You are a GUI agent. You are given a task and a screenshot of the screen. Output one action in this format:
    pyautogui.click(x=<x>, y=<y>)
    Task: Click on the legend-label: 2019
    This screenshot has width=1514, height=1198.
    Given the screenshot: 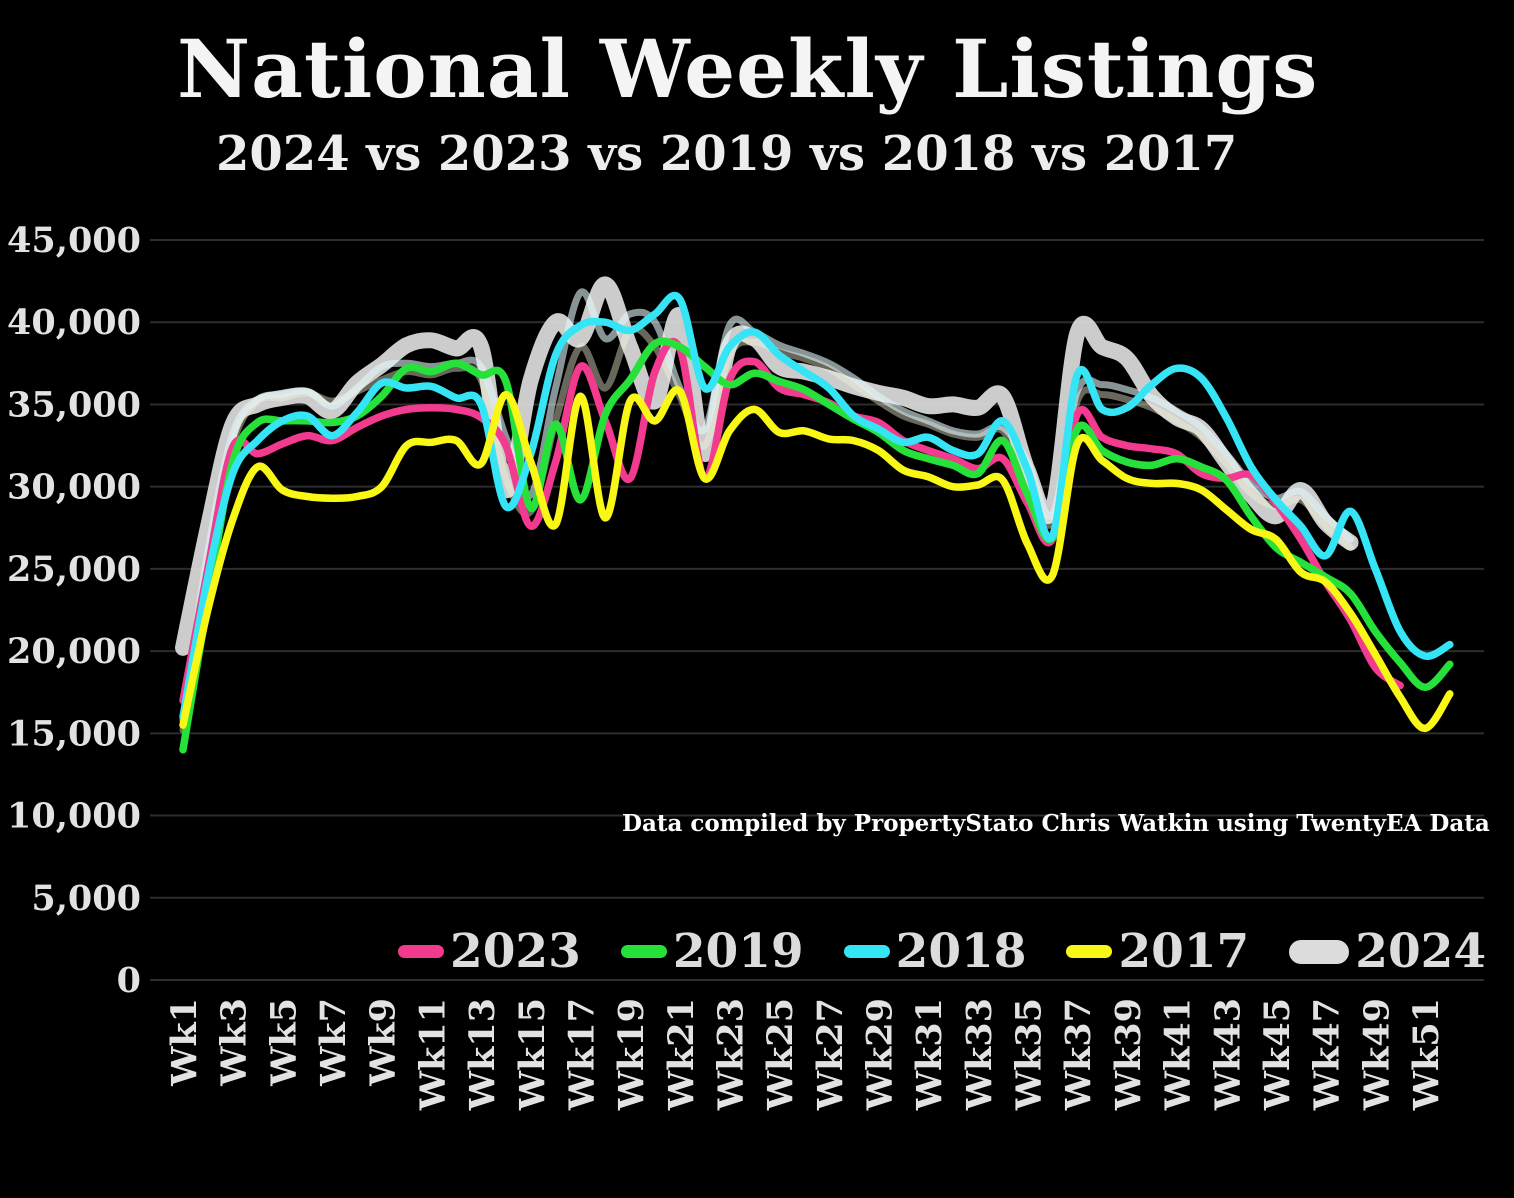 What is the action you would take?
    pyautogui.click(x=738, y=951)
    